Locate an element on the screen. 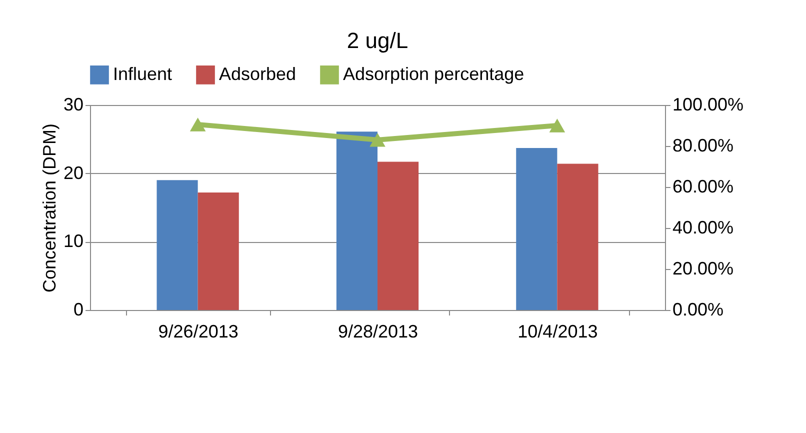 Image resolution: width=806 pixels, height=433 pixels. chart-title: 2 ug/L is located at coordinates (377, 40).